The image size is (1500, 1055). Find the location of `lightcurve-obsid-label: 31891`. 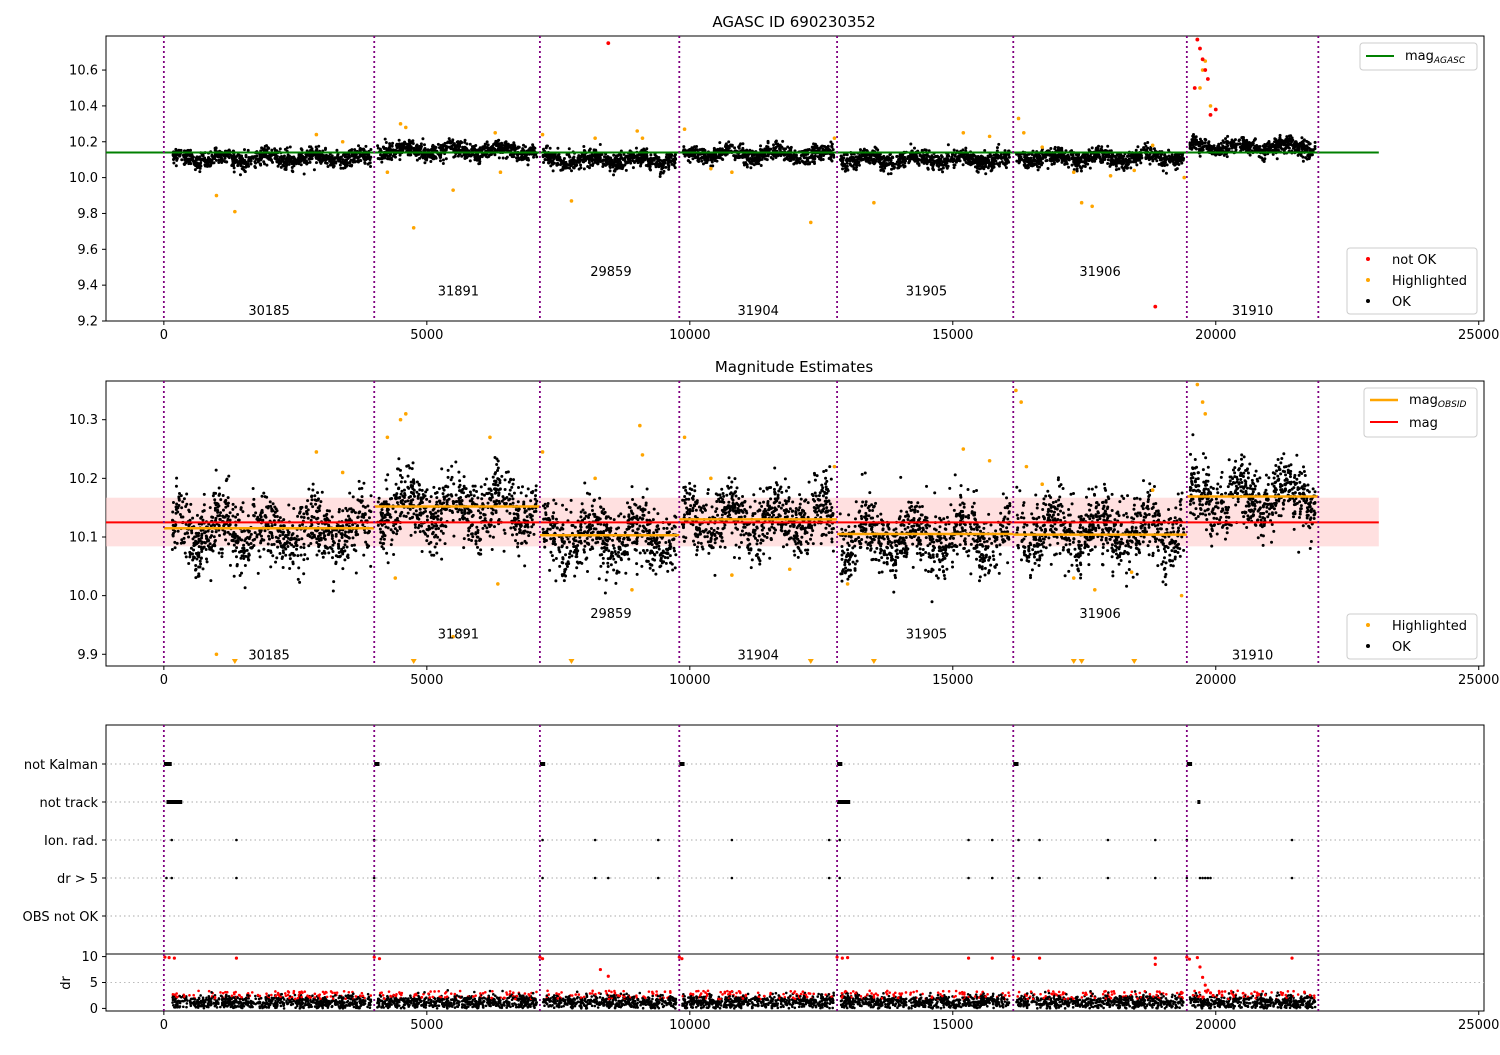

lightcurve-obsid-label: 31891 is located at coordinates (458, 292).